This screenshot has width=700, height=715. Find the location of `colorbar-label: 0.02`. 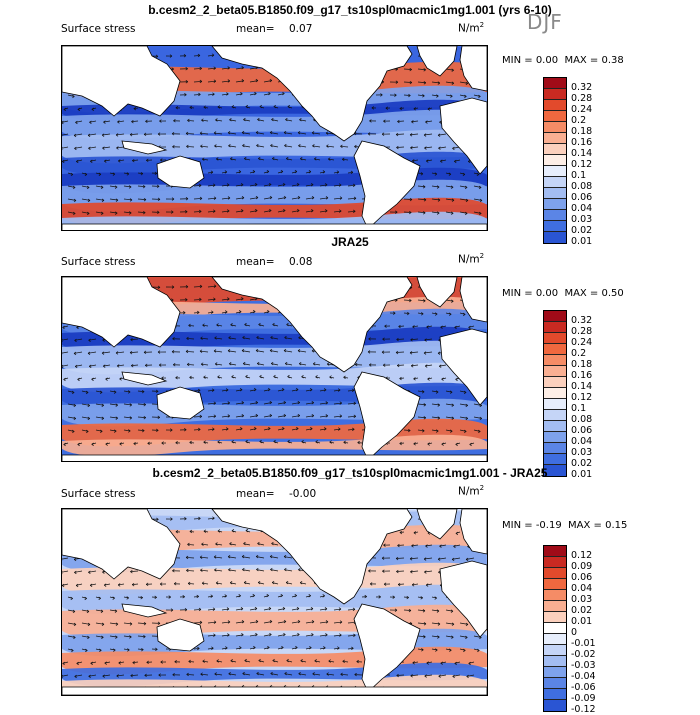

colorbar-label: 0.02 is located at coordinates (583, 610).